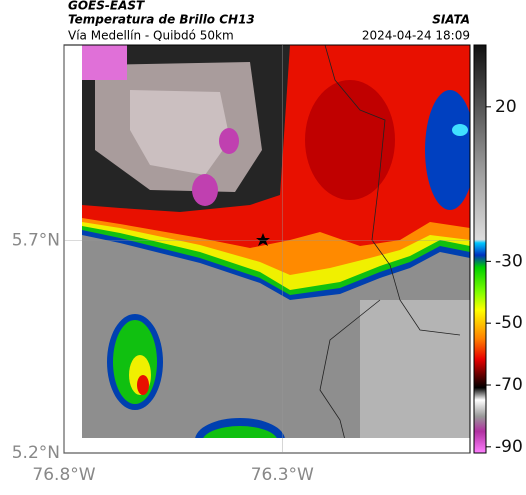  Describe the element at coordinates (161, 20) in the screenshot. I see `title: Temperatura de Brillo CH13` at that location.